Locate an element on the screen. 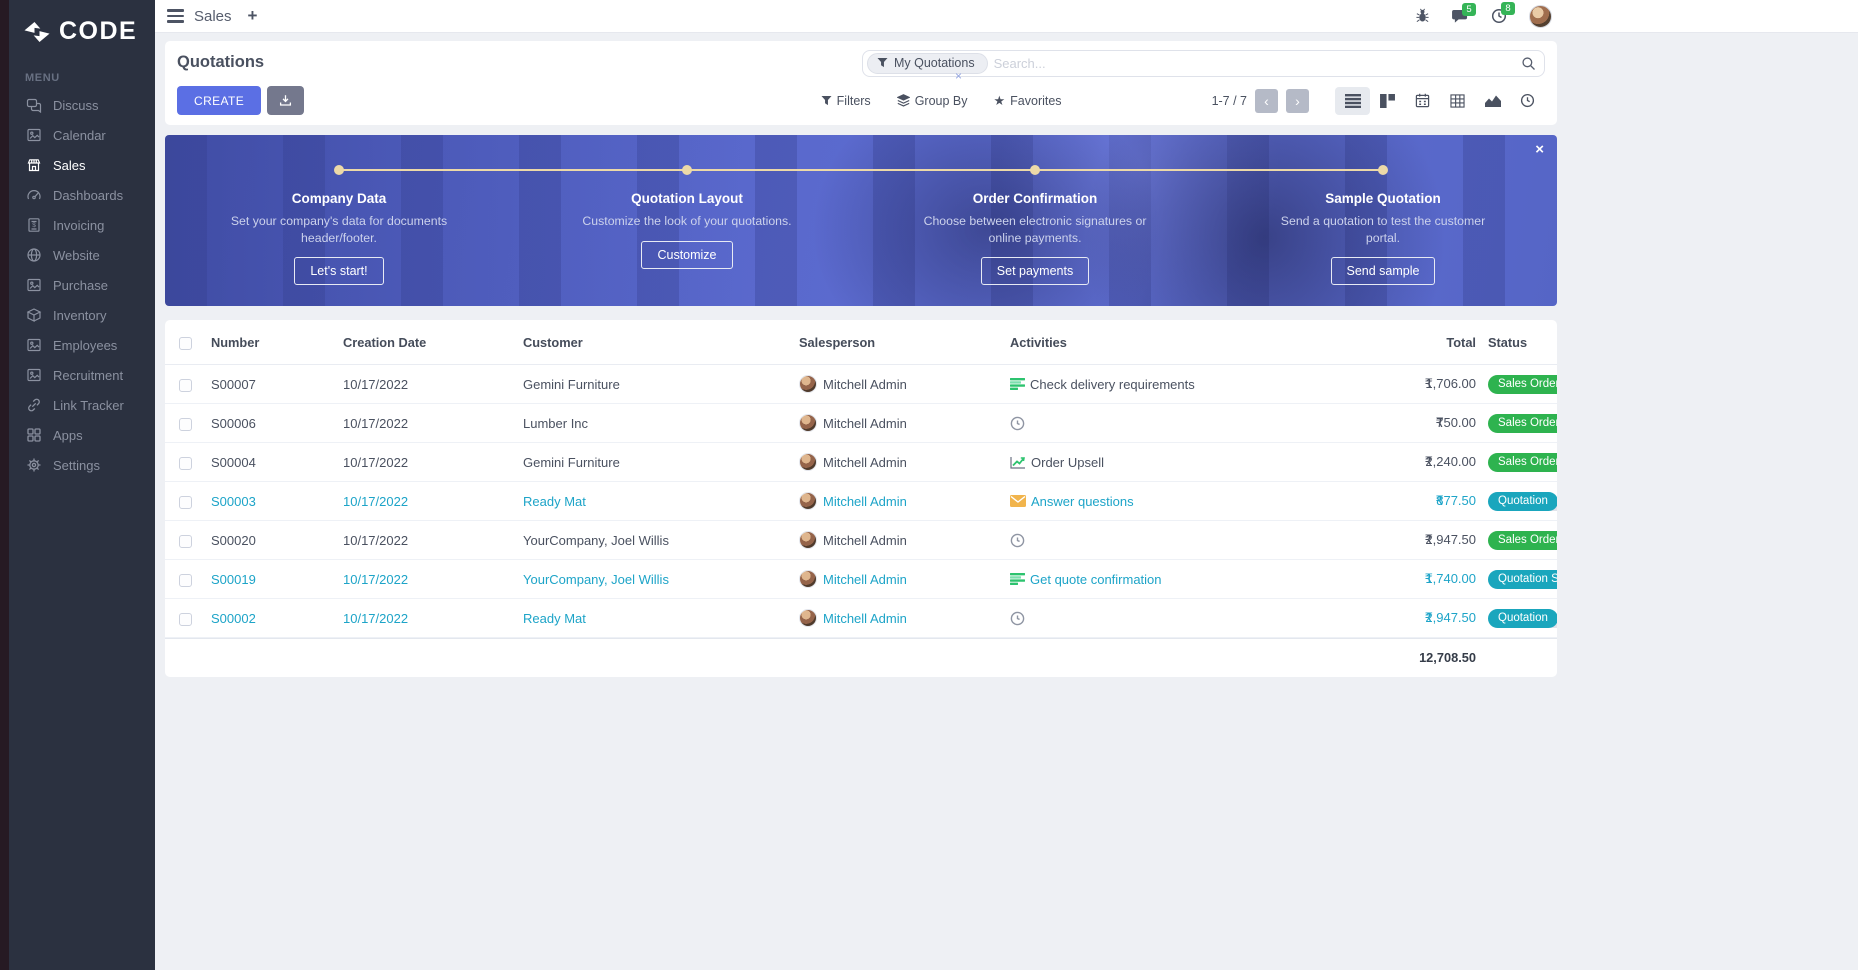 Image resolution: width=1858 pixels, height=970 pixels. view-list-icon is located at coordinates (1352, 100).